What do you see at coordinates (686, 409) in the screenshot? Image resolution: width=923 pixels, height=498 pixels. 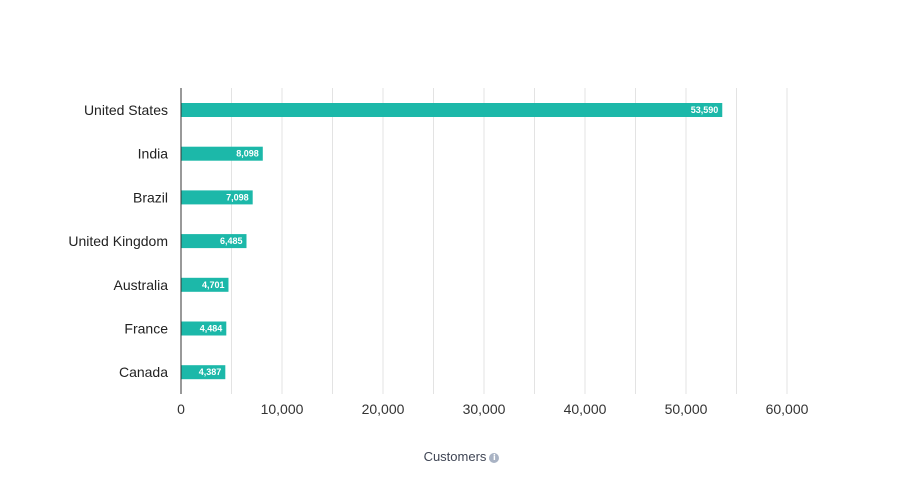 I see `x-tick-label: 50,000` at bounding box center [686, 409].